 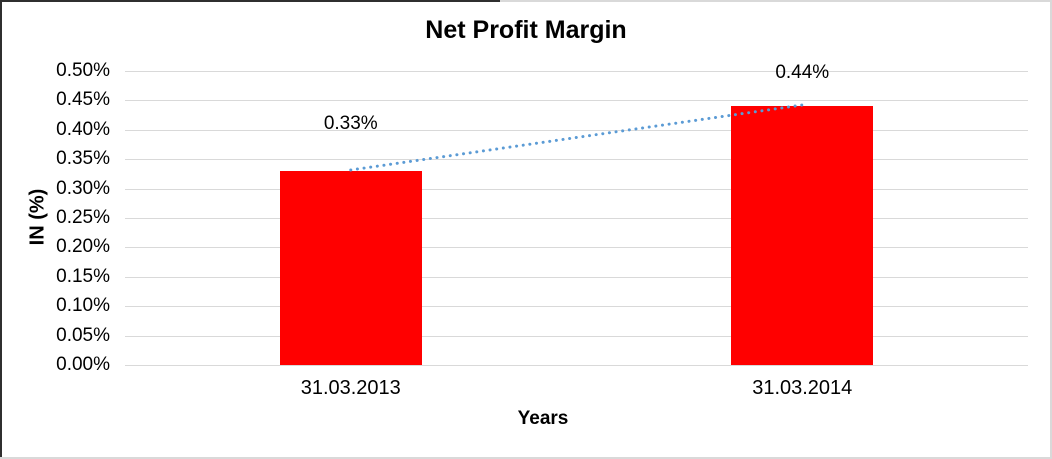 What do you see at coordinates (83, 100) in the screenshot?
I see `y-axis-tick-label: 0.45%` at bounding box center [83, 100].